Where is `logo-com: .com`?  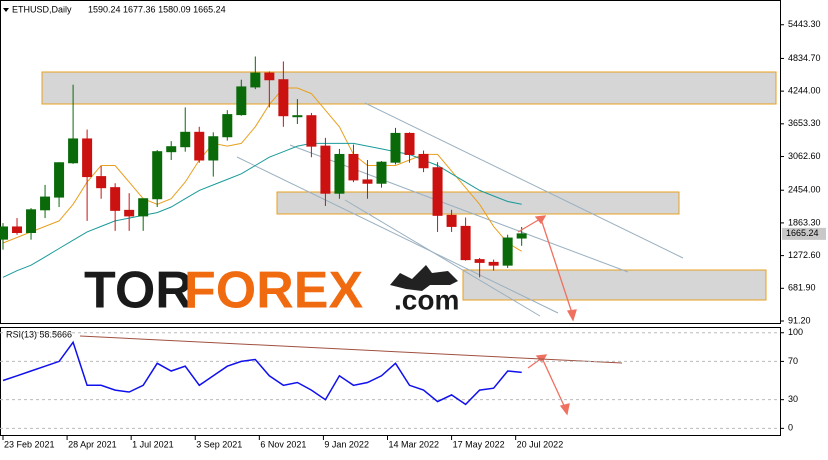
logo-com: .com is located at coordinates (426, 299).